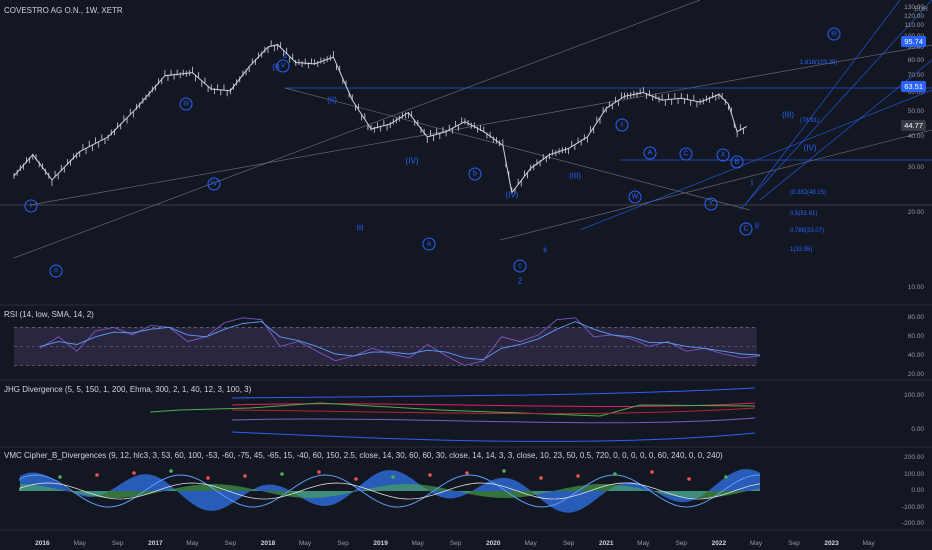 This screenshot has width=932, height=550. I want to click on x-tick: 2023, so click(831, 543).